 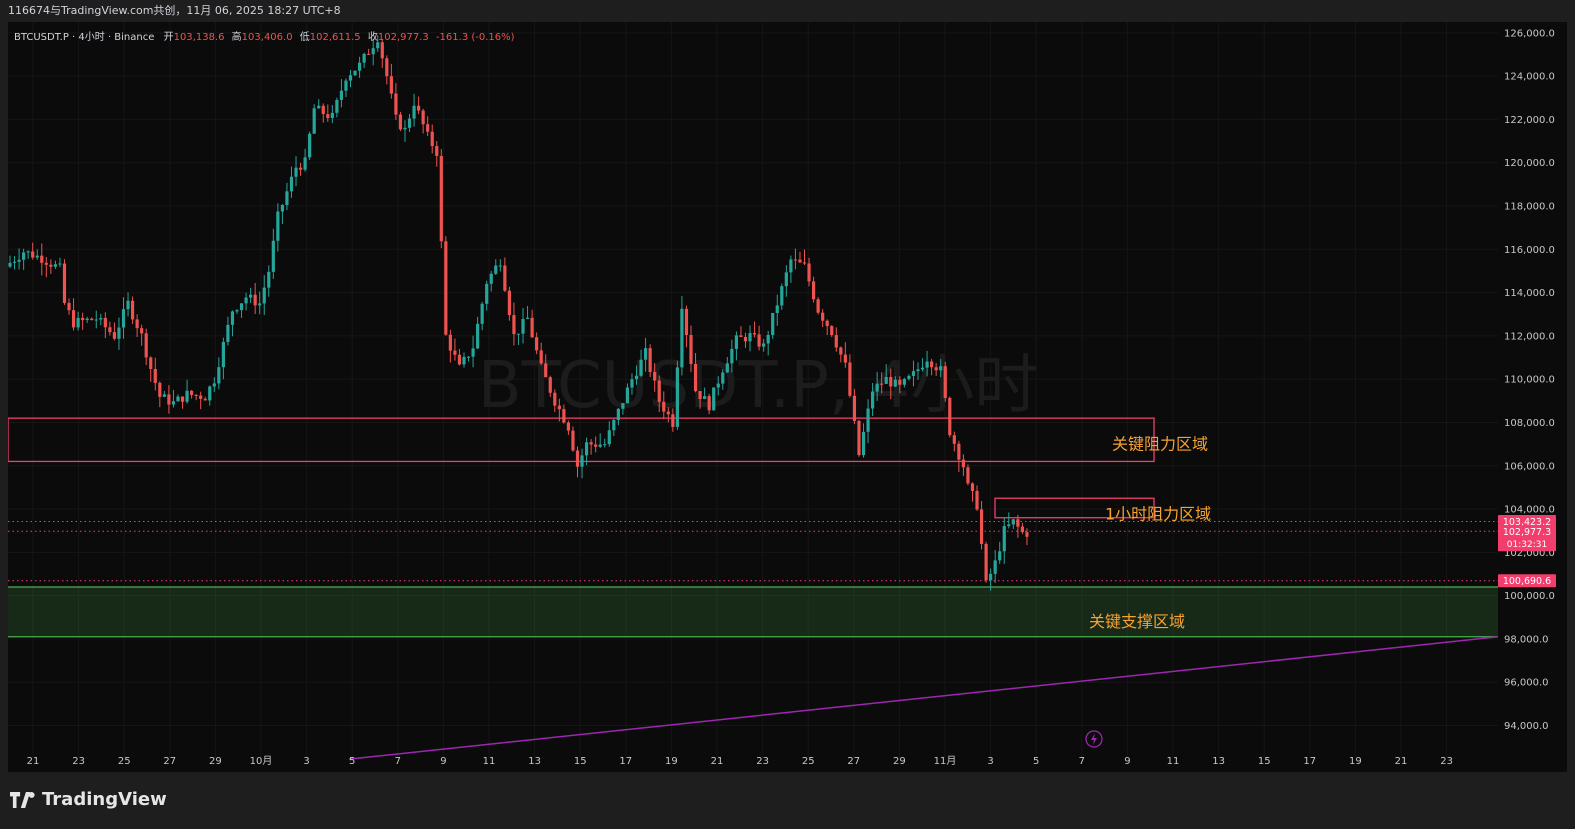 What do you see at coordinates (1529, 553) in the screenshot?
I see `price-tick-label: 102,000.0` at bounding box center [1529, 553].